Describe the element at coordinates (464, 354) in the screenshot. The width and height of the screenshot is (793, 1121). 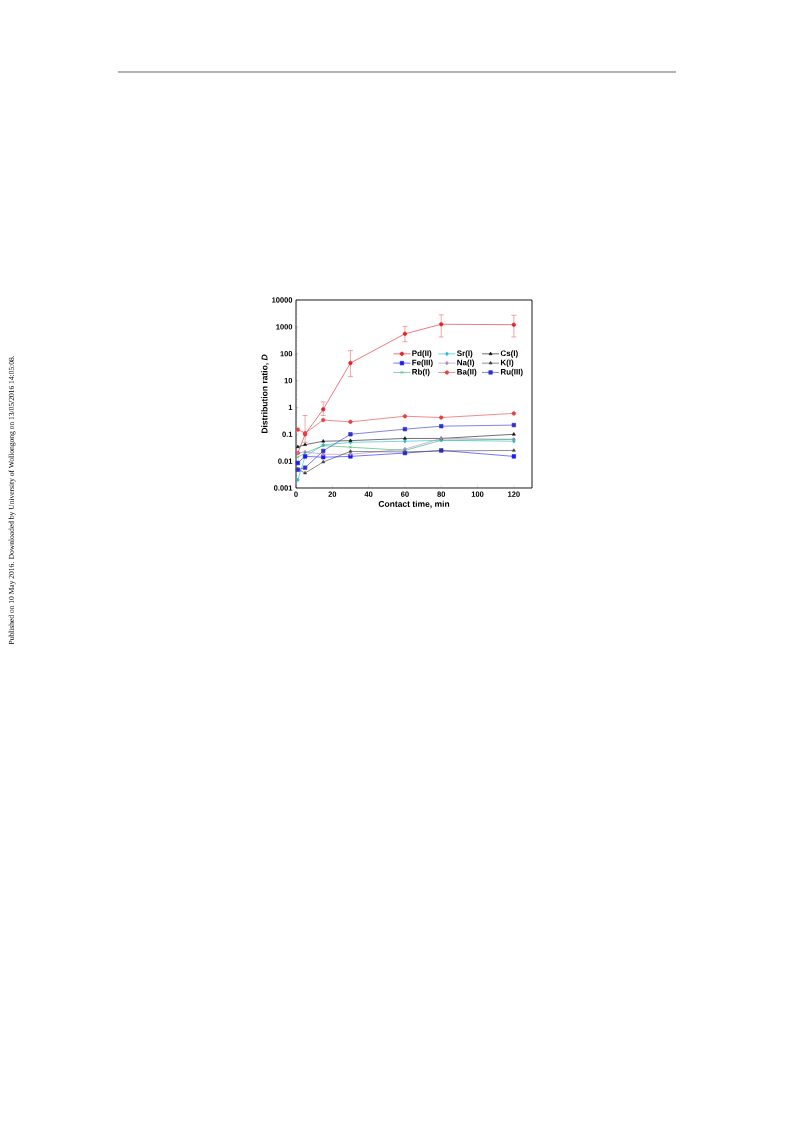
I see `legend-label: Sr(I)` at that location.